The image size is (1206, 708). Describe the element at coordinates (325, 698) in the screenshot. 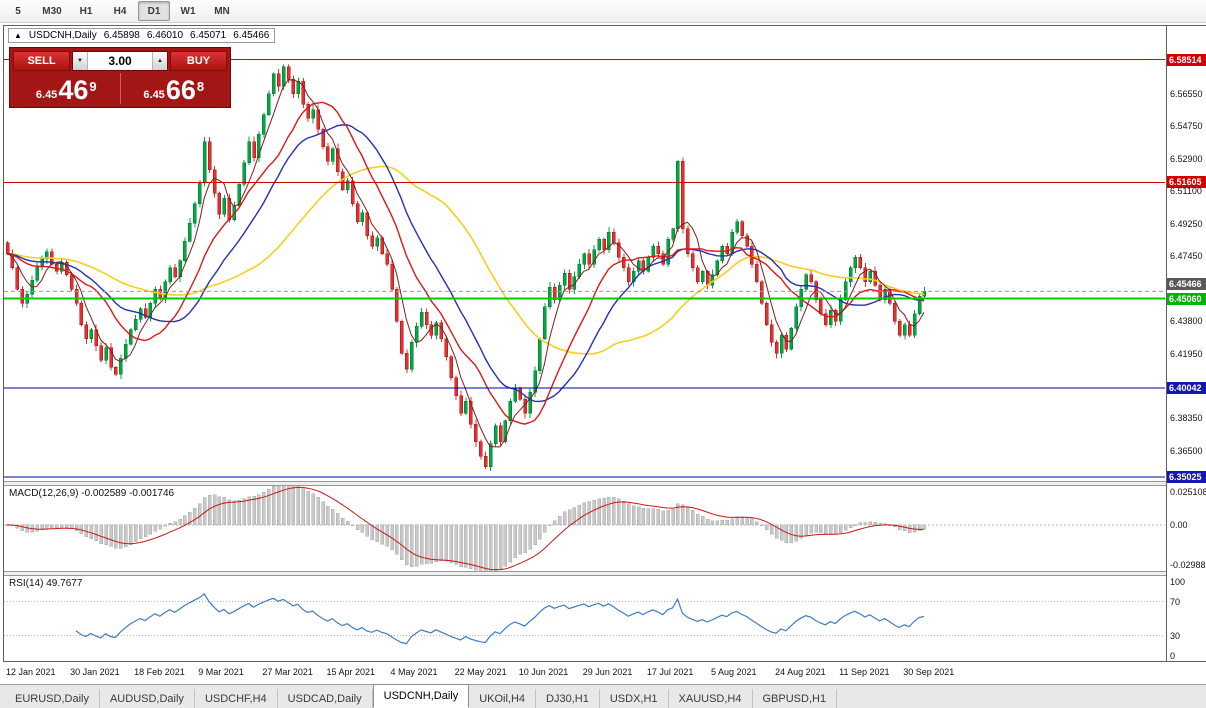

I see `tab-usdcad-daily: USDCAD,Daily` at that location.